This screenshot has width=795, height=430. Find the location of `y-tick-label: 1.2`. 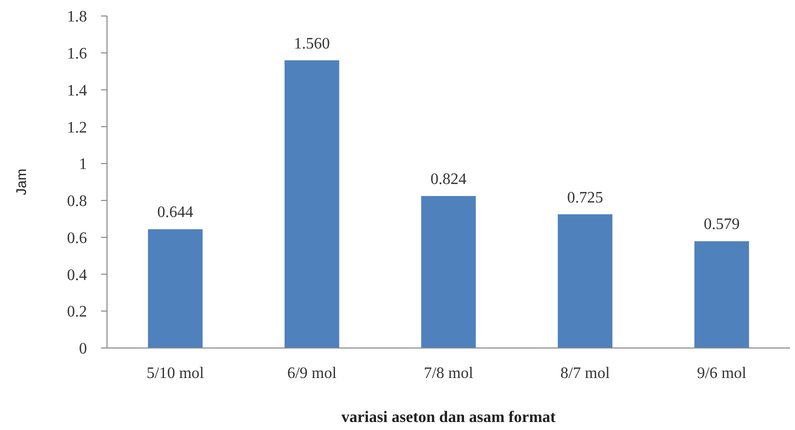

y-tick-label: 1.2 is located at coordinates (77, 127).